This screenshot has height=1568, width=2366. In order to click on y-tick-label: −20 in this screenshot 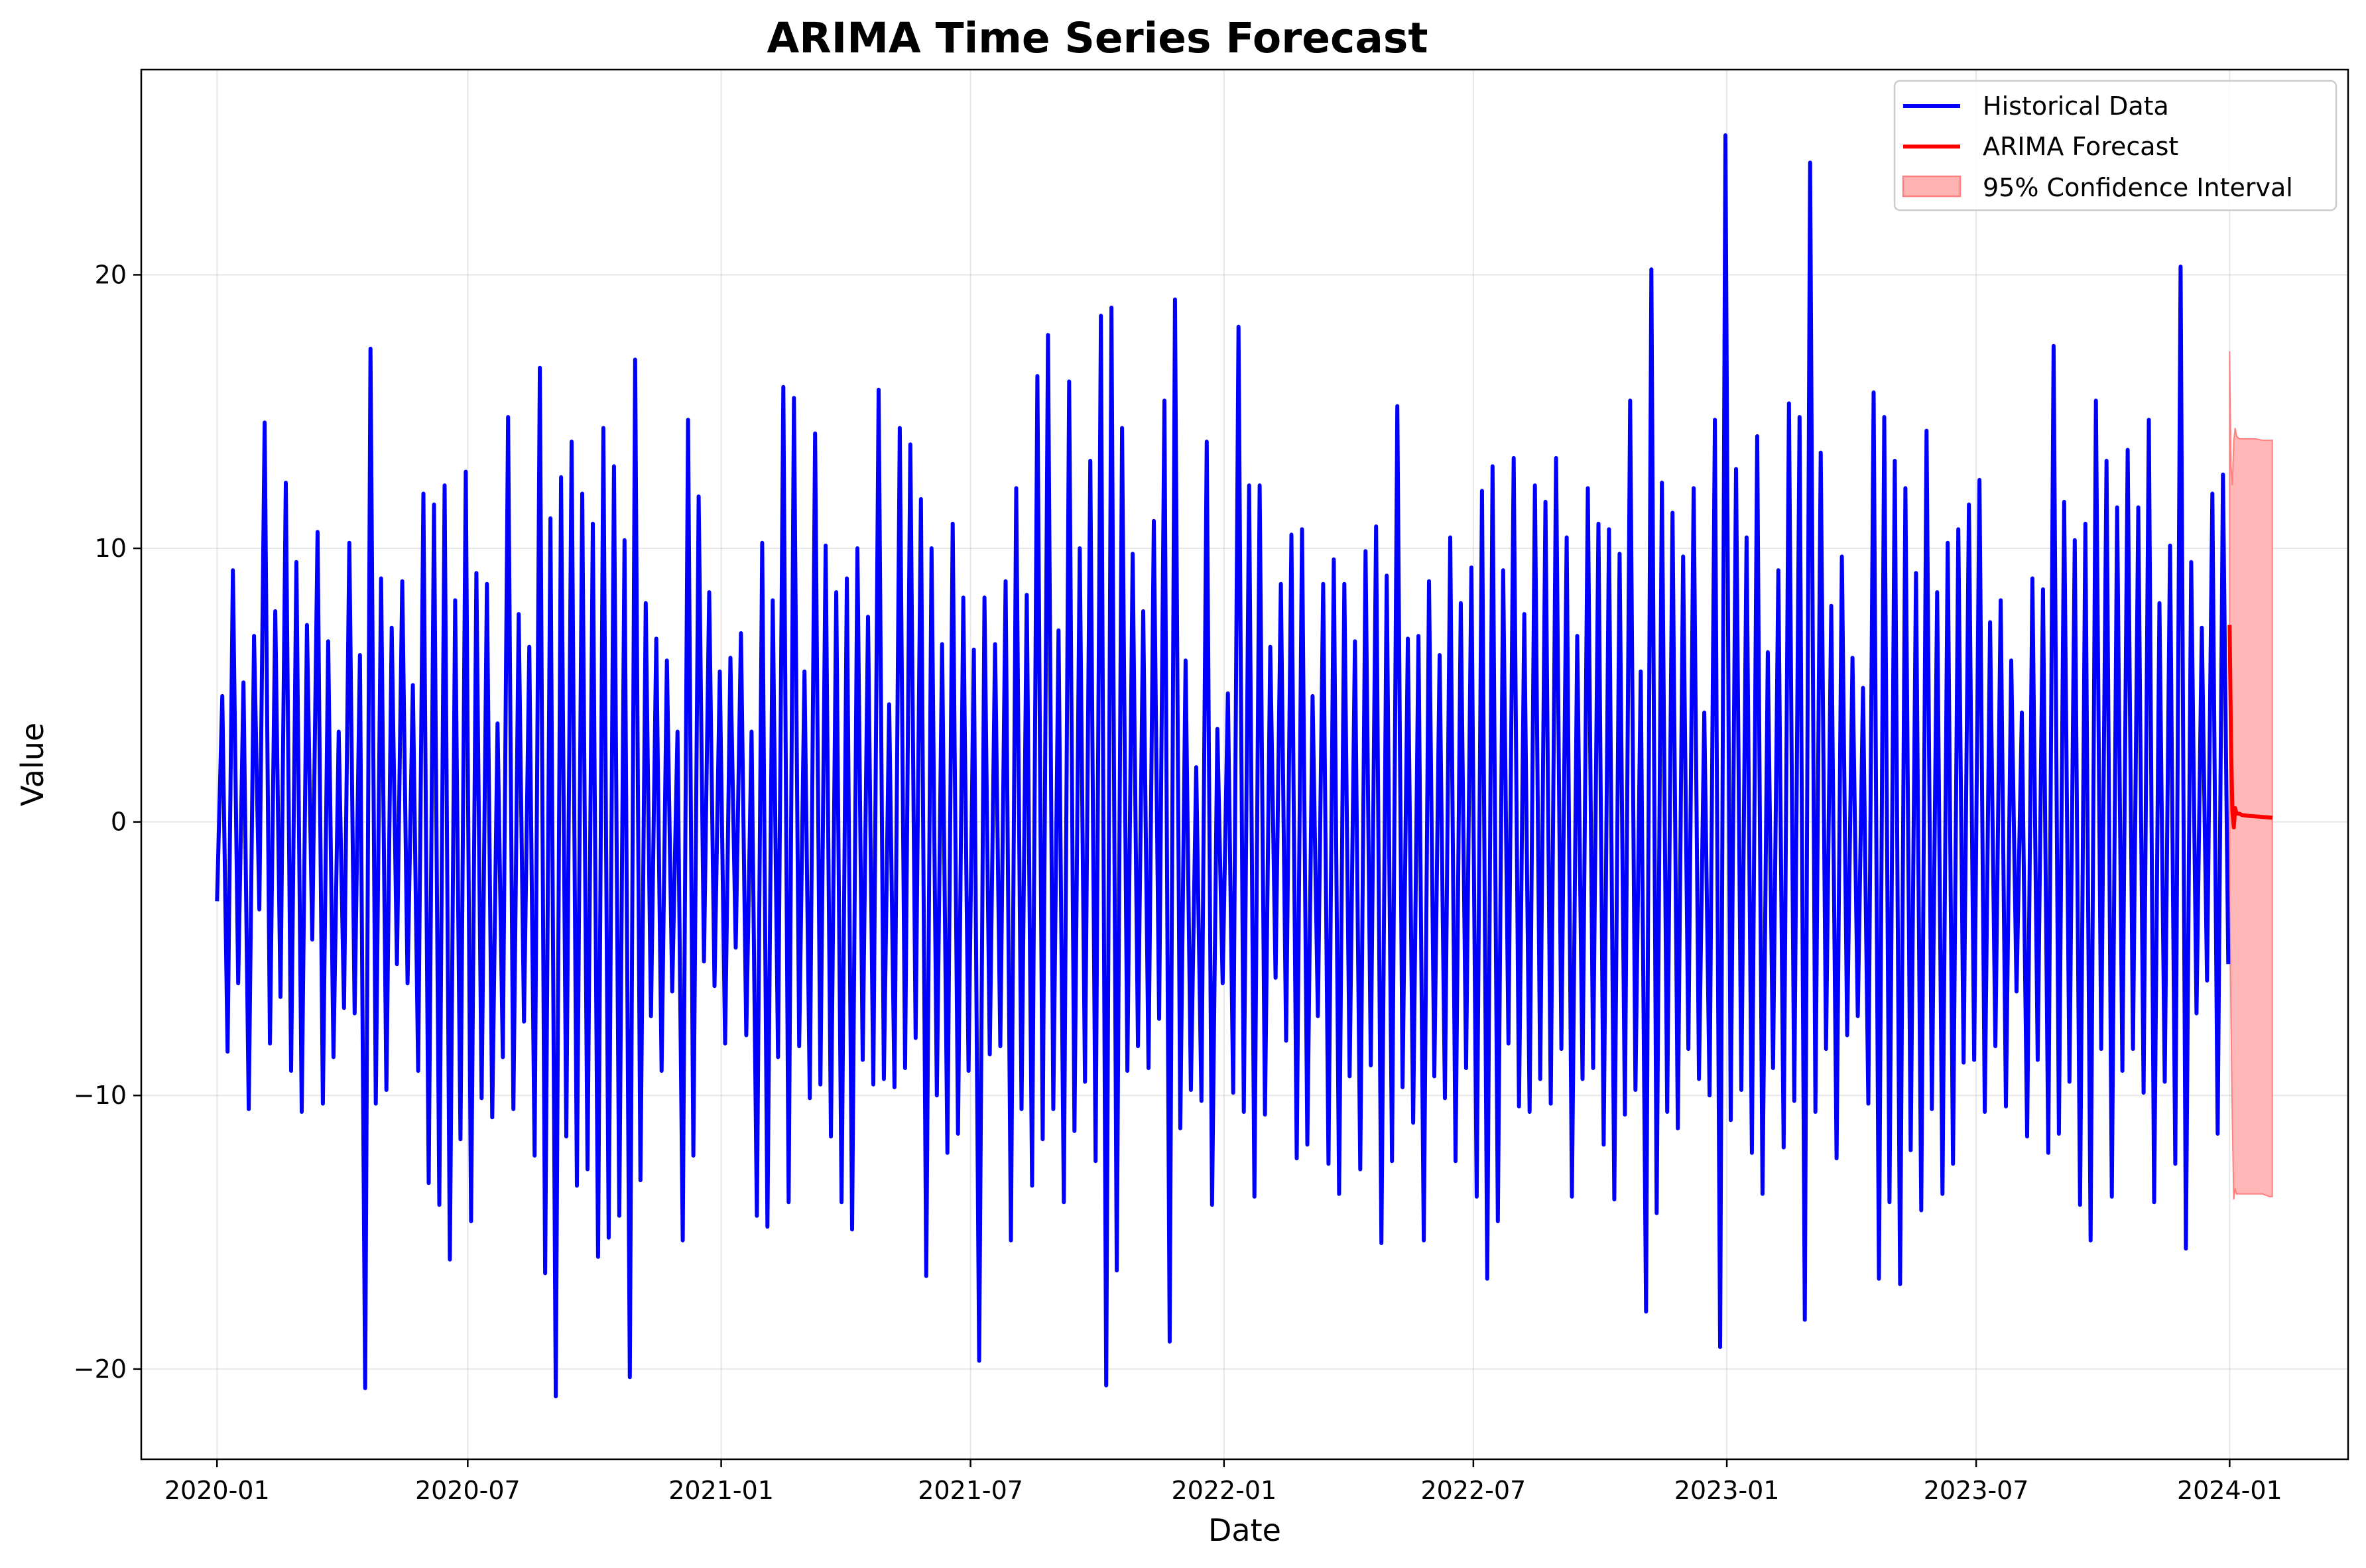, I will do `click(101, 1369)`.